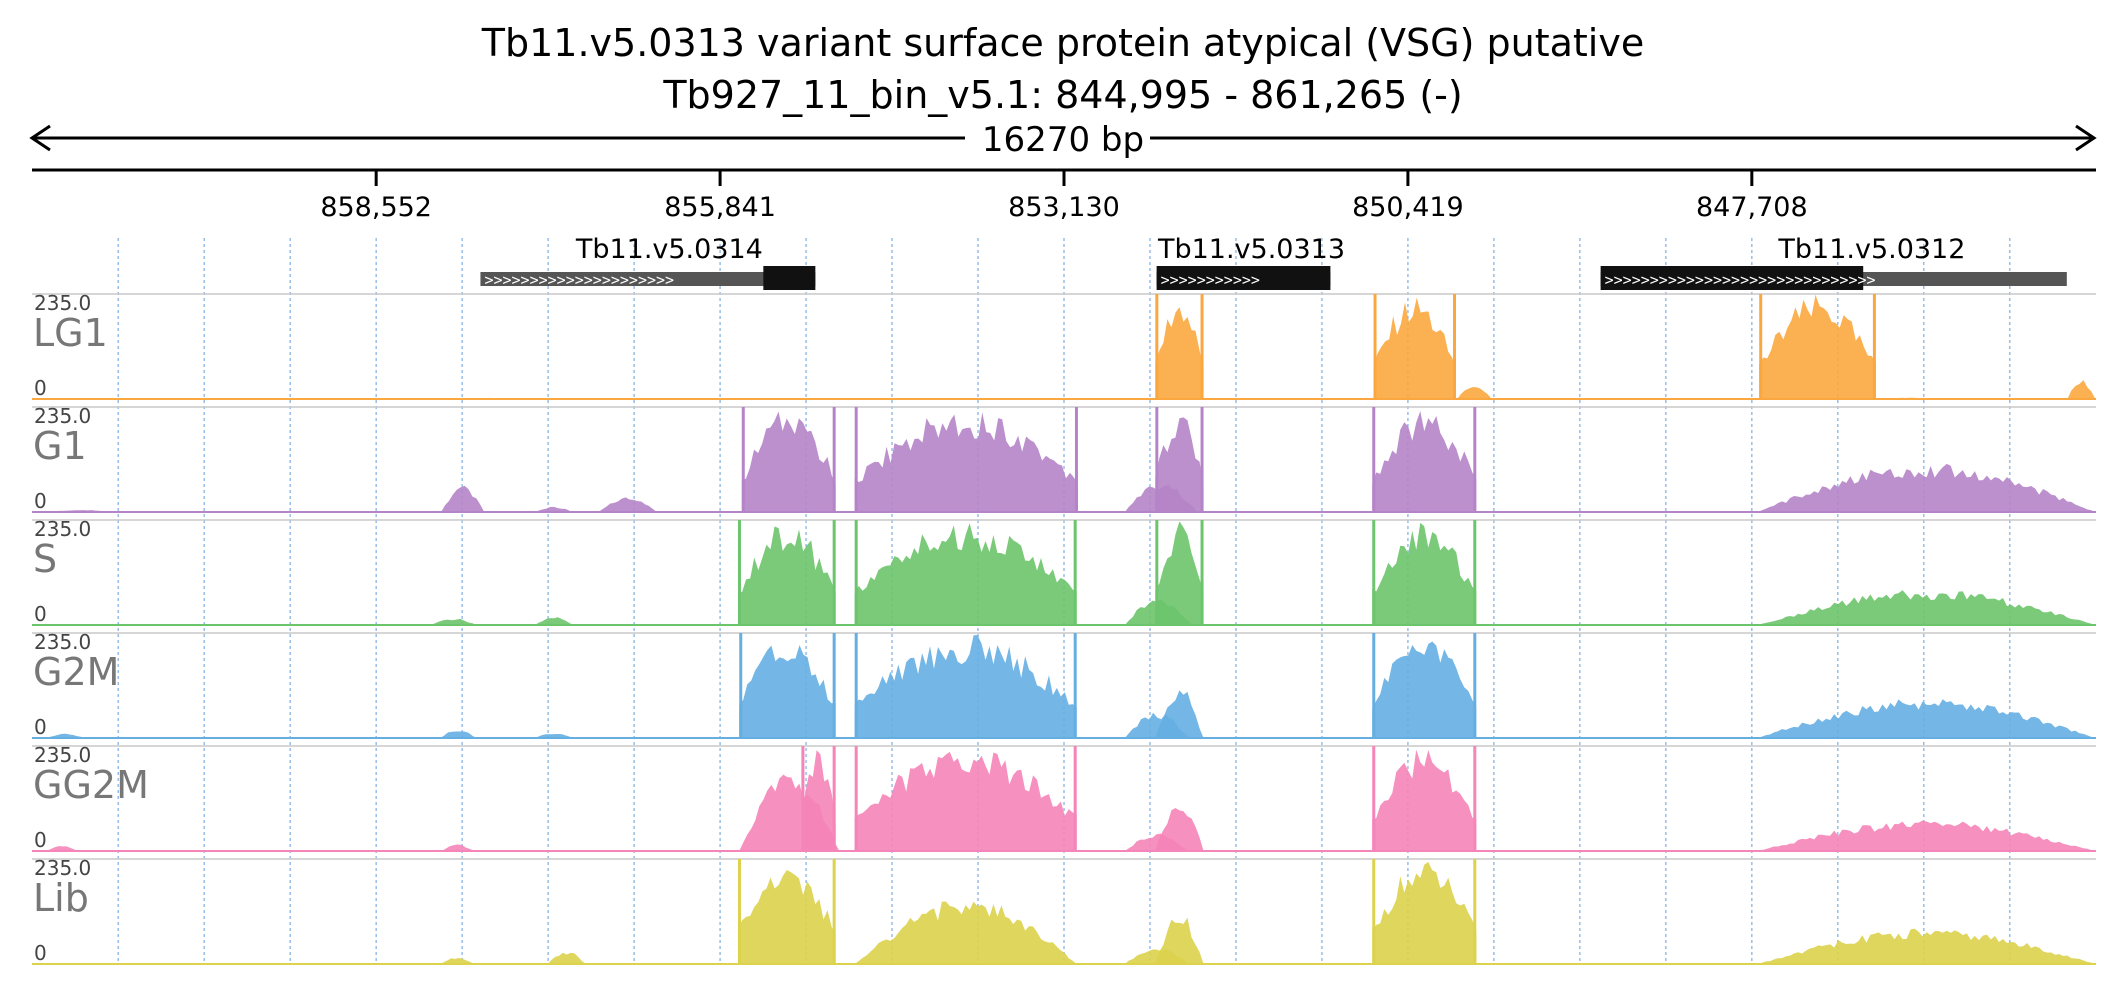 The image size is (2126, 1000). I want to click on track-lib: 235.0 0 Lib, so click(1064, 910).